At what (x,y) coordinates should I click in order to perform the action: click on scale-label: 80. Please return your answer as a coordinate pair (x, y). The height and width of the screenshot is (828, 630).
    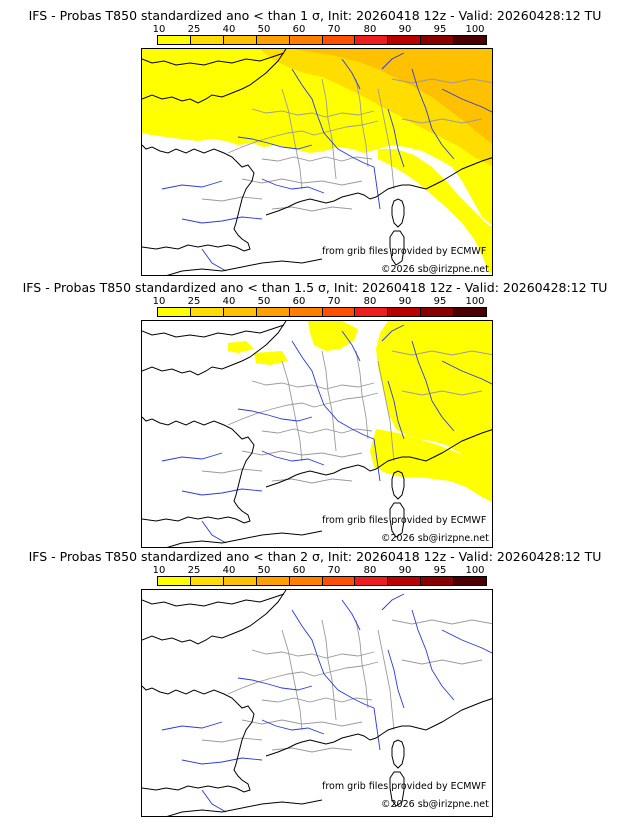
    Looking at the image, I should click on (370, 301).